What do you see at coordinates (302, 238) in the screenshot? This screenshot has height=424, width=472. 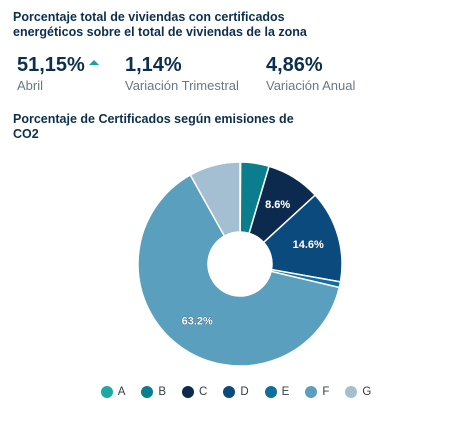 I see `slice-d` at bounding box center [302, 238].